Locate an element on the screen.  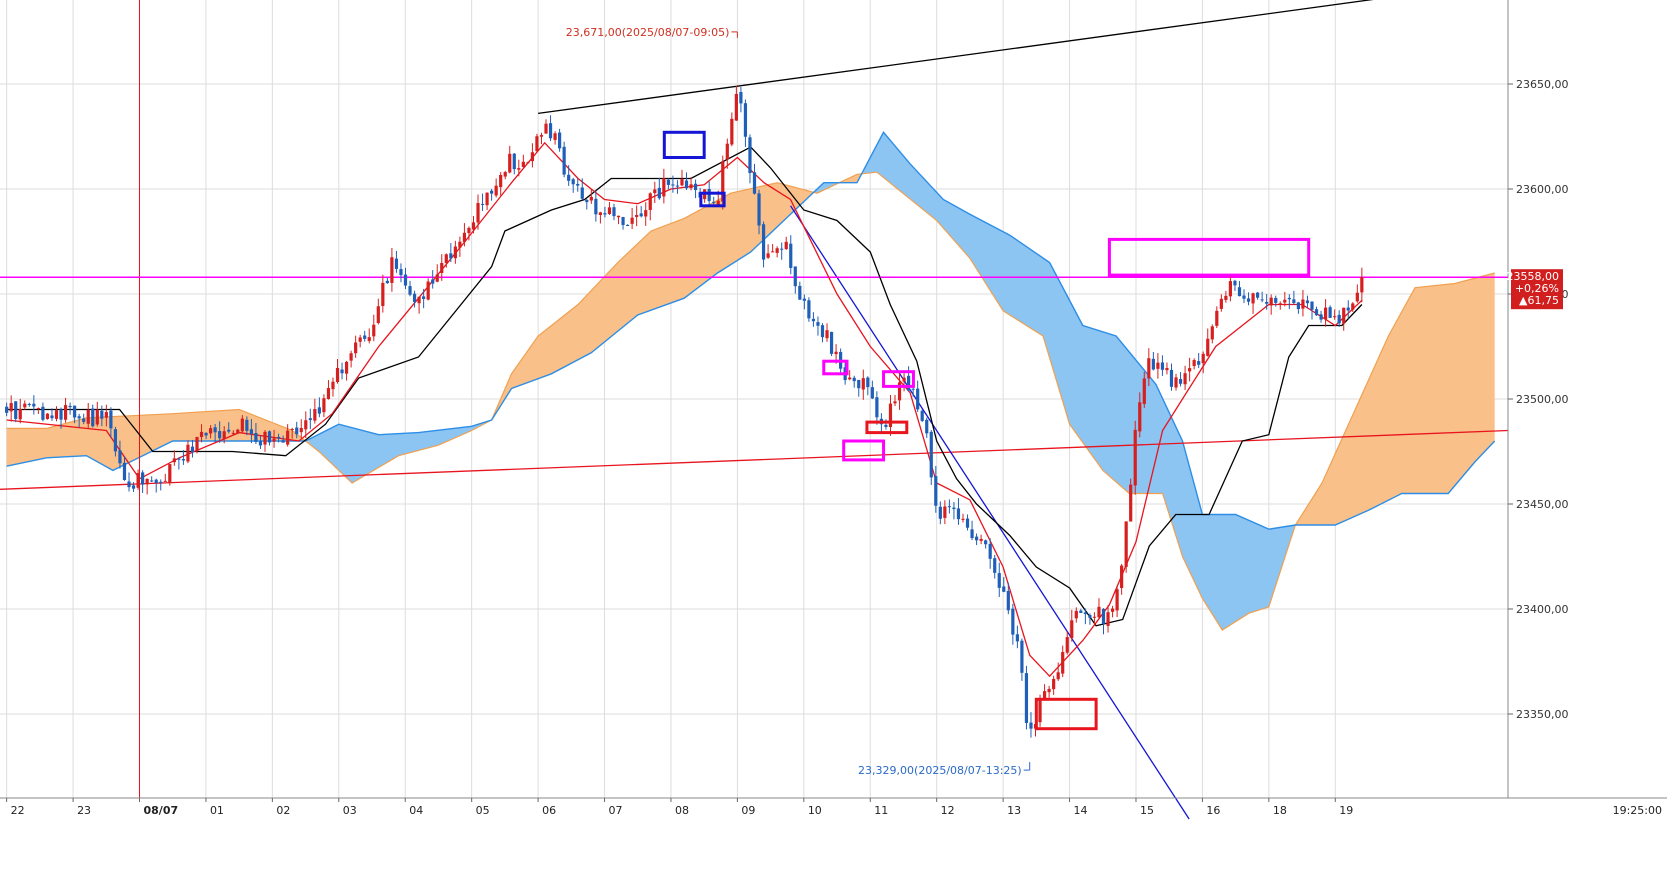
time-tick-label: 03 is located at coordinates (350, 810).